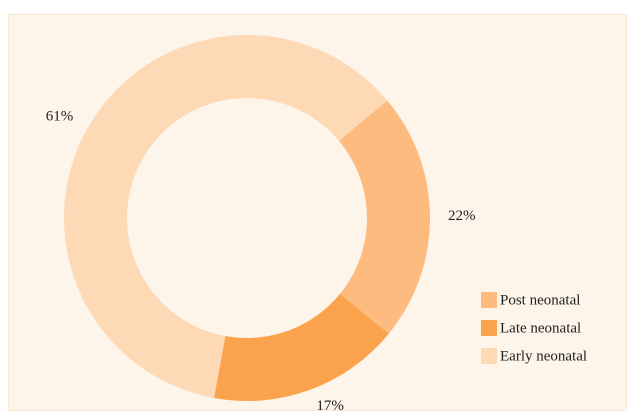 Image resolution: width=635 pixels, height=417 pixels. What do you see at coordinates (462, 216) in the screenshot?
I see `data-label: 22%` at bounding box center [462, 216].